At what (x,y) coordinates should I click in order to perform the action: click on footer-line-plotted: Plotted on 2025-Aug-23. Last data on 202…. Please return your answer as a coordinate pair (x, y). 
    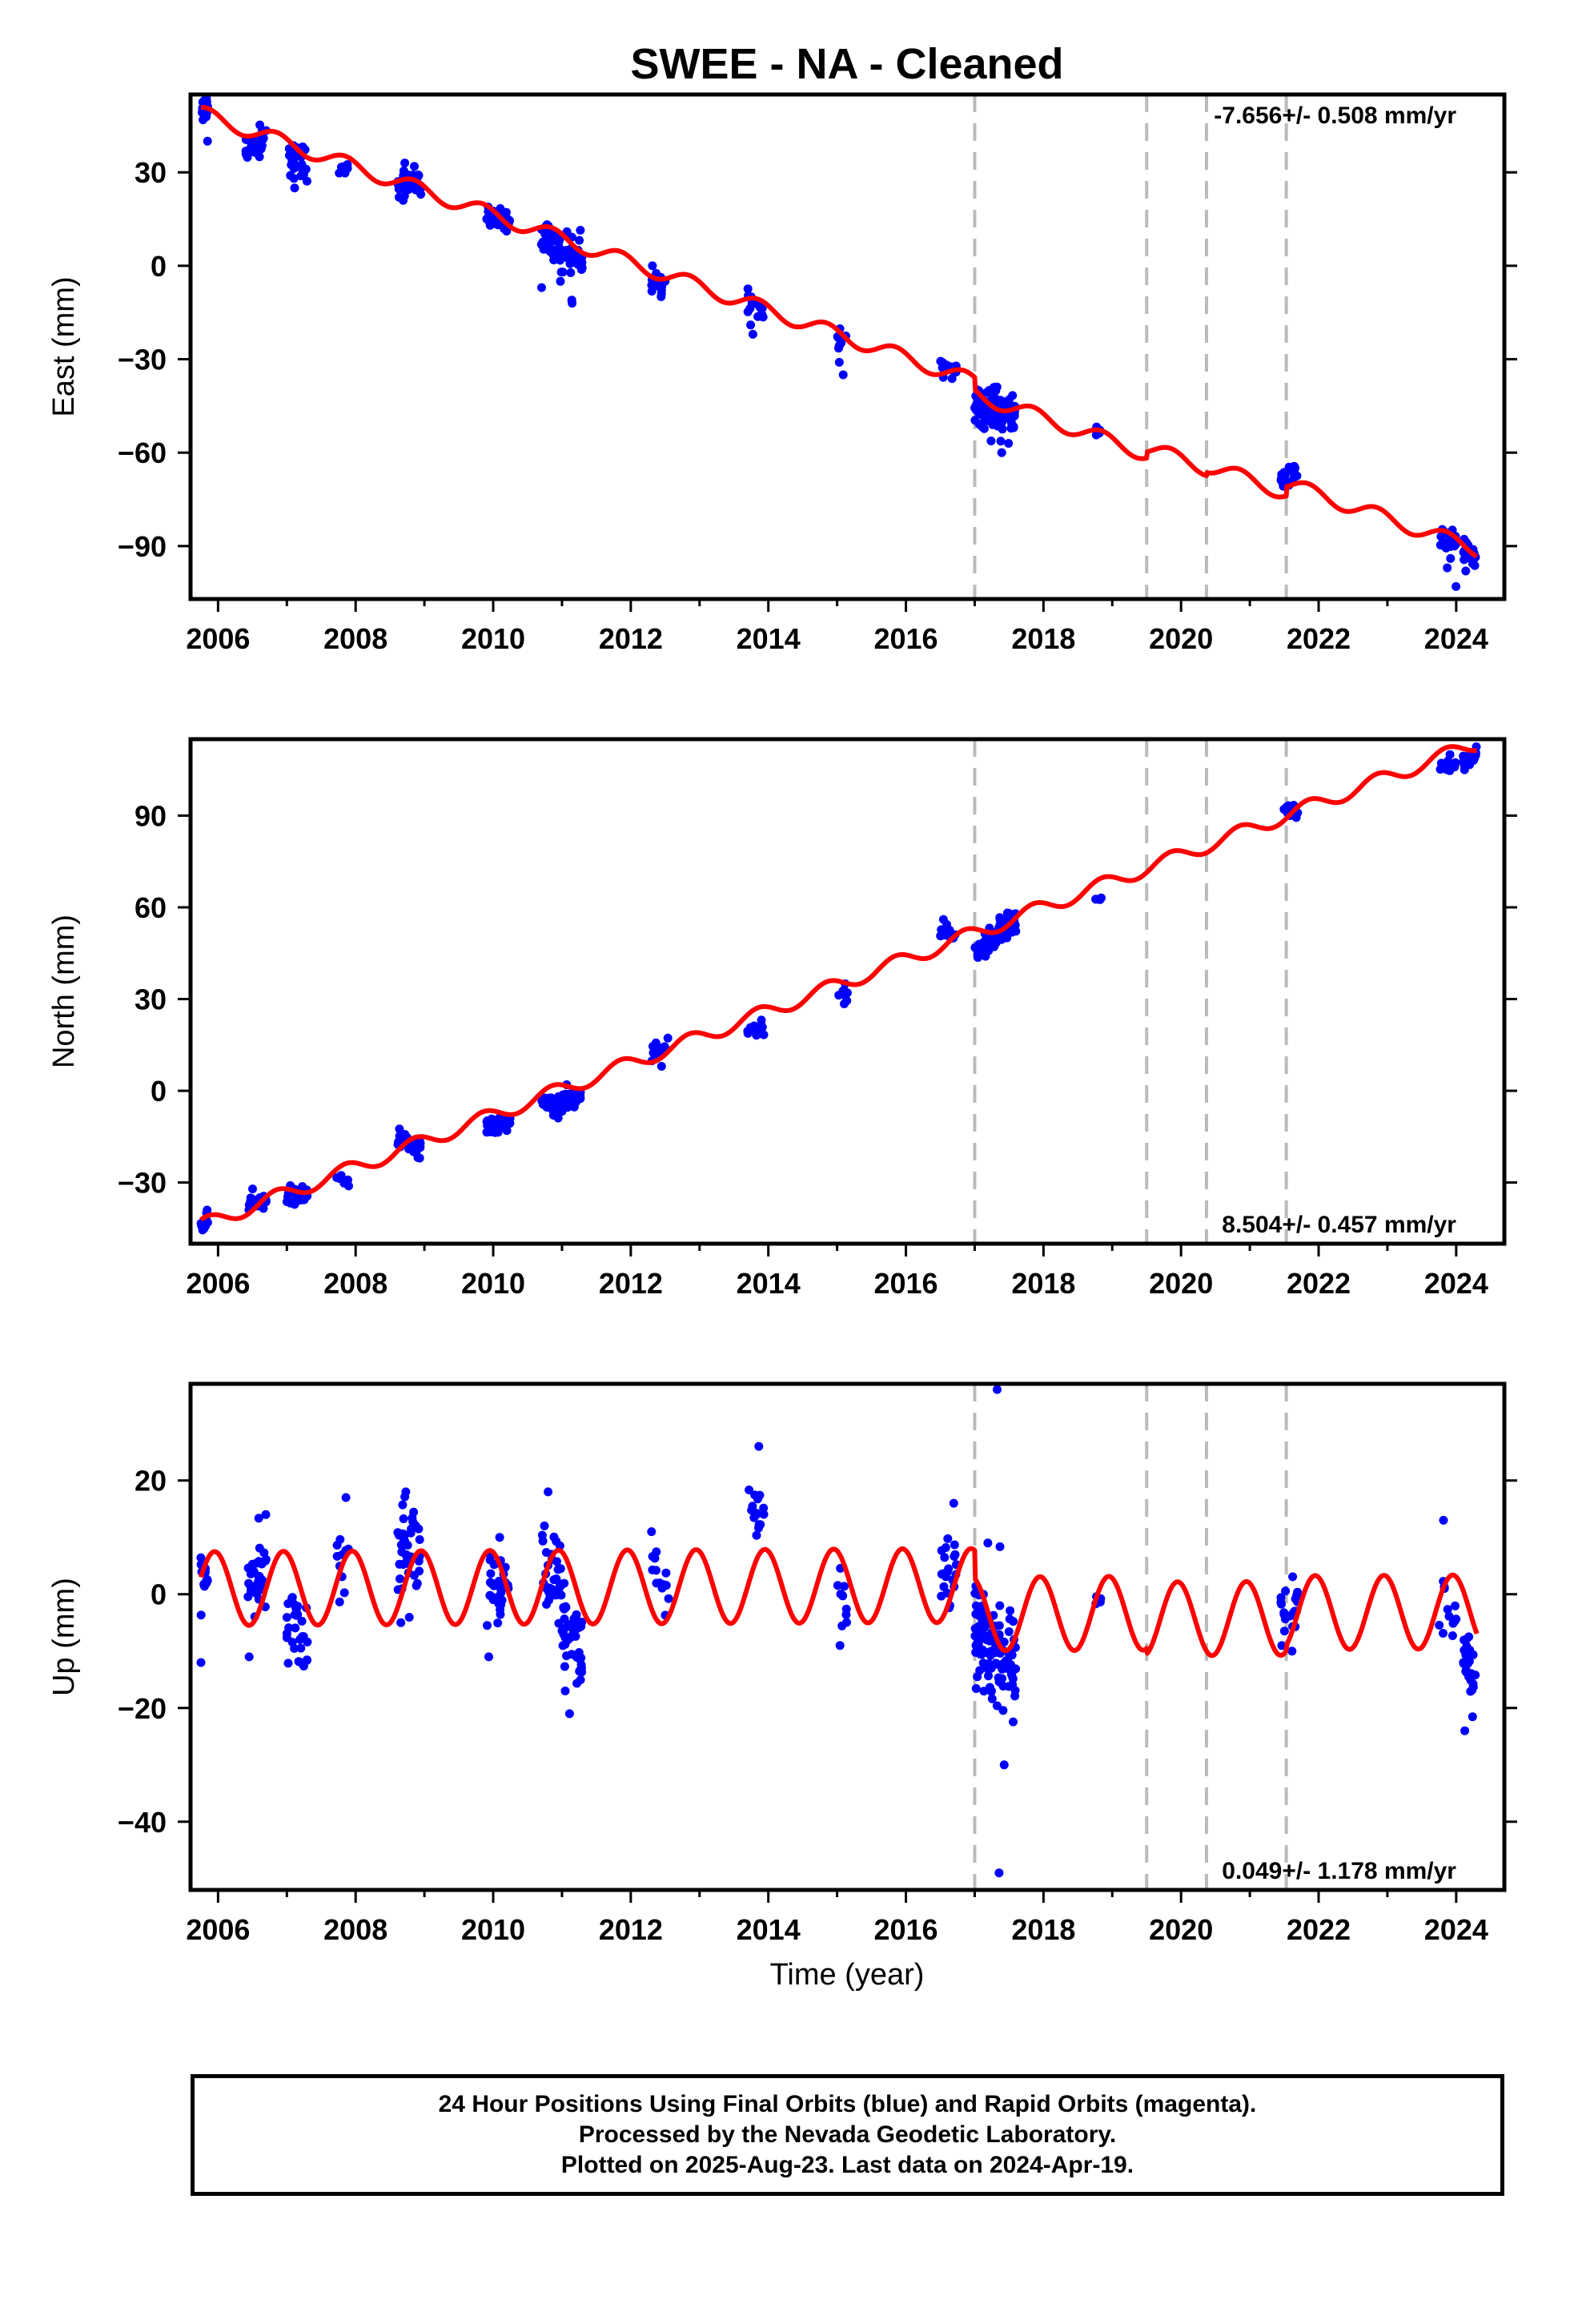
    Looking at the image, I should click on (847, 2165).